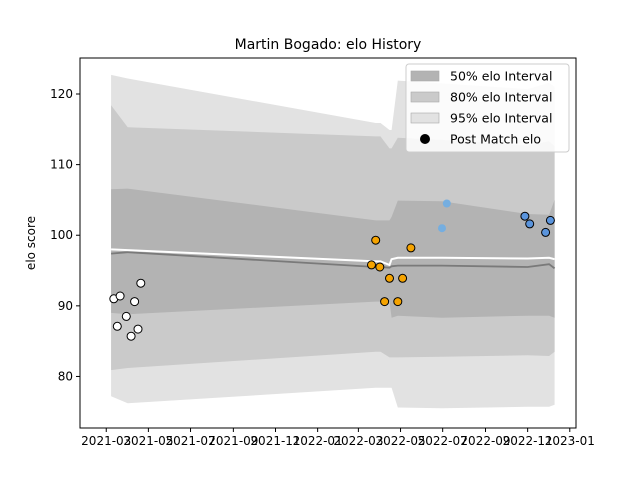  Describe the element at coordinates (65, 376) in the screenshot. I see `y-tick-label: 80` at that location.